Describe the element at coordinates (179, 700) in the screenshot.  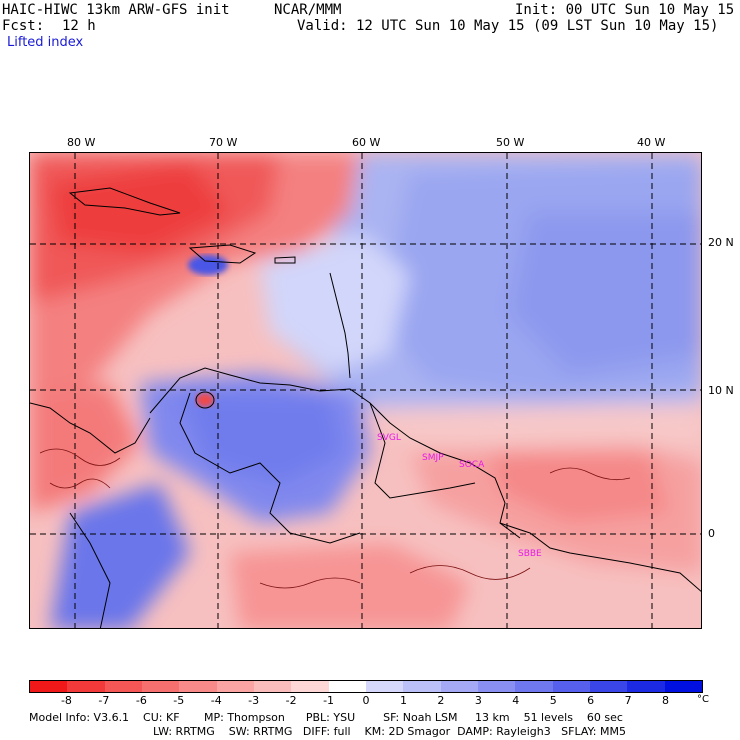
I see `colorbar-tick-label: -5` at that location.